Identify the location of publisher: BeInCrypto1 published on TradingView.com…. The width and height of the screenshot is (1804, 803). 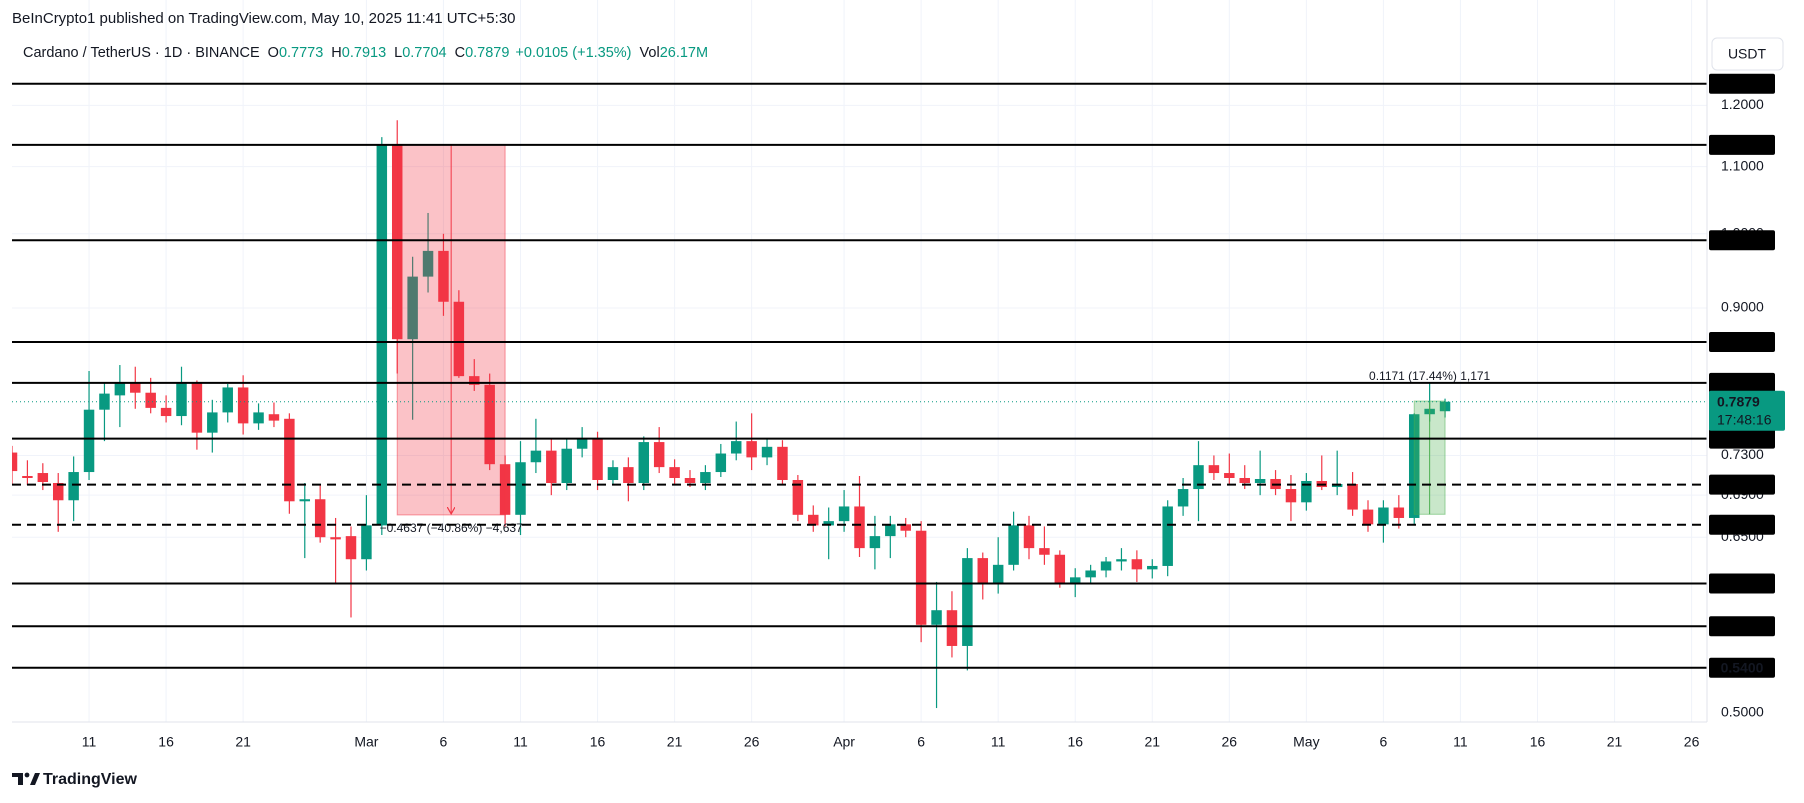
(264, 18).